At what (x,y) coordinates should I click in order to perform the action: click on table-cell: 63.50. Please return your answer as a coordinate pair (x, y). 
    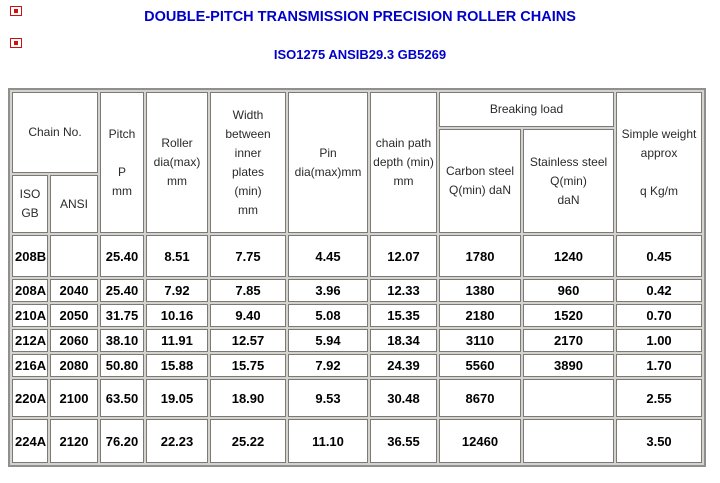
    Looking at the image, I should click on (122, 398).